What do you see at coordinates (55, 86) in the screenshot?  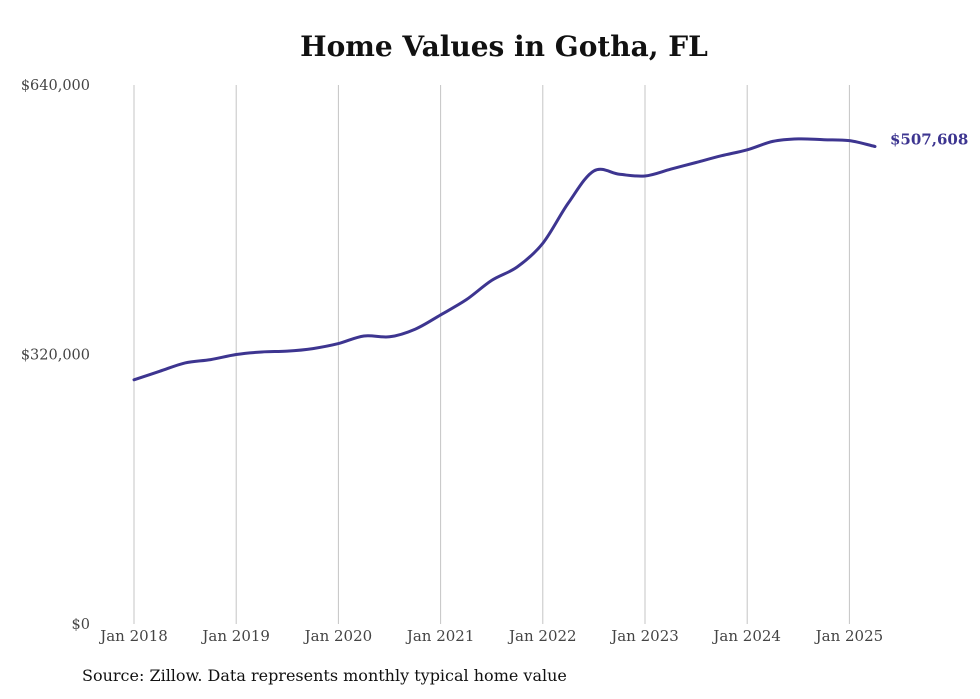 I see `y-tick-label: $640,000` at bounding box center [55, 86].